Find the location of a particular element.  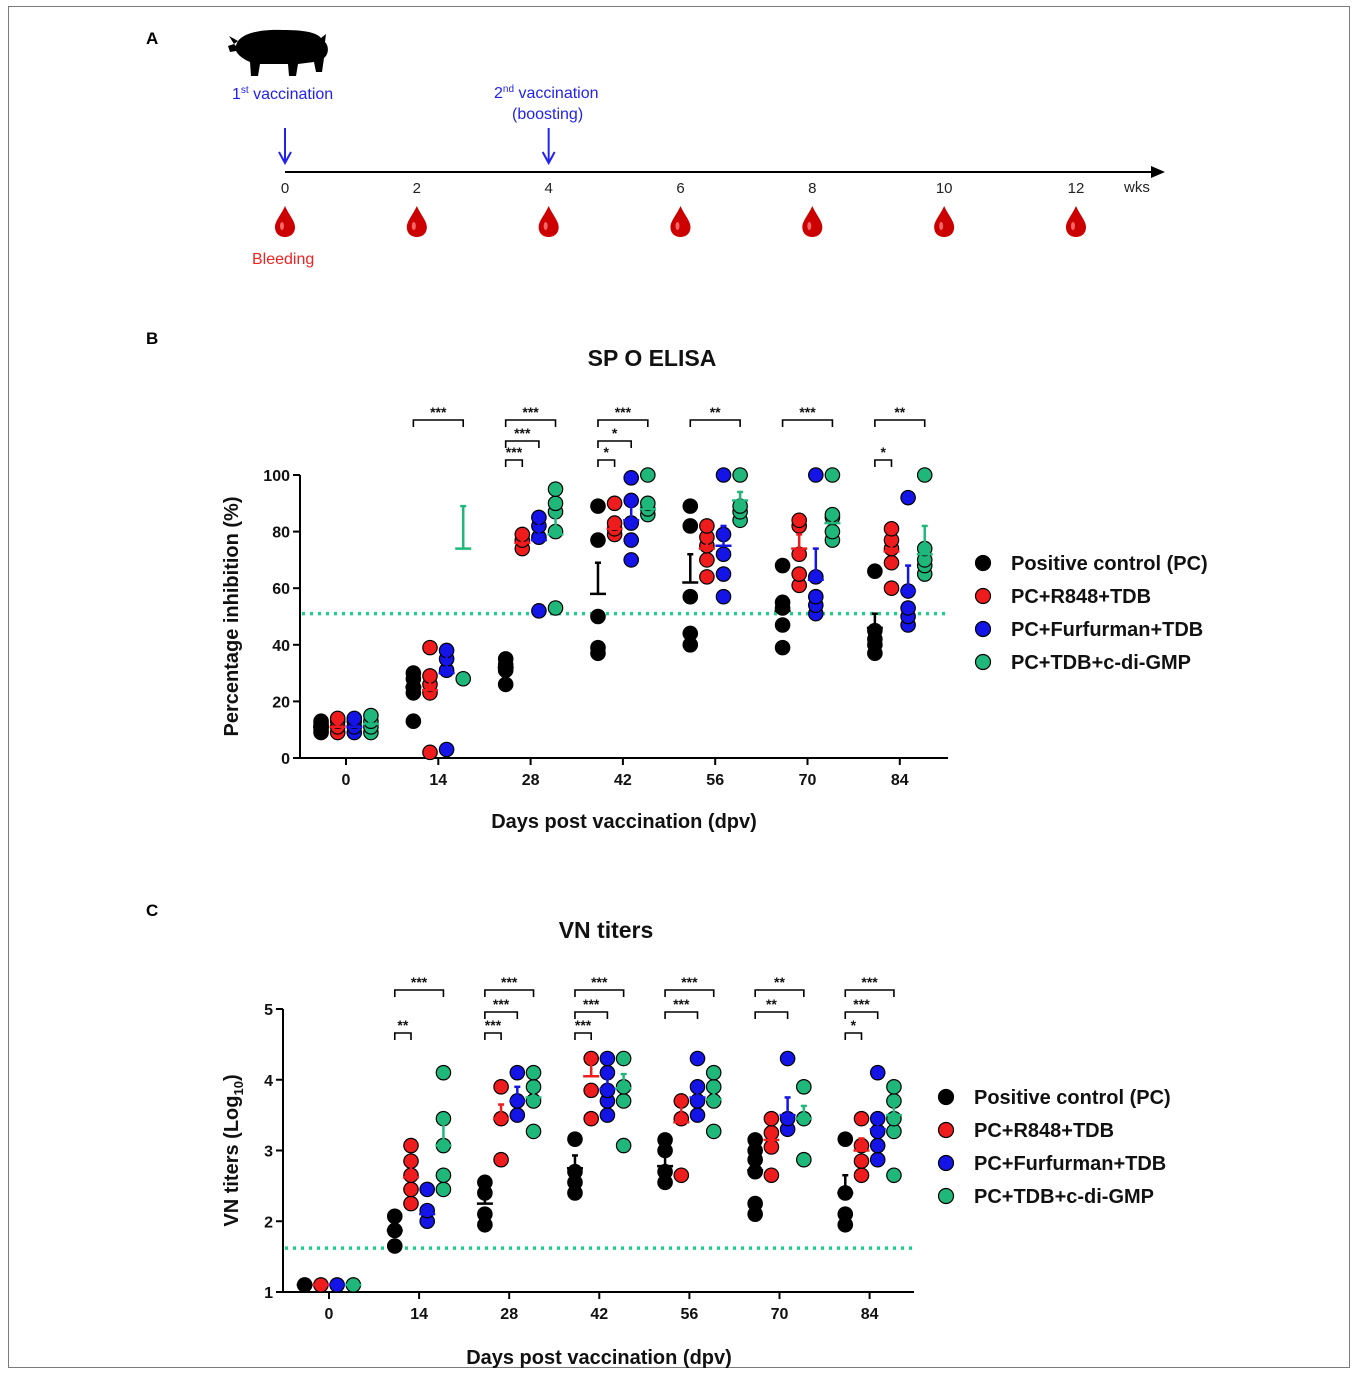

pig-icon is located at coordinates (278, 52).